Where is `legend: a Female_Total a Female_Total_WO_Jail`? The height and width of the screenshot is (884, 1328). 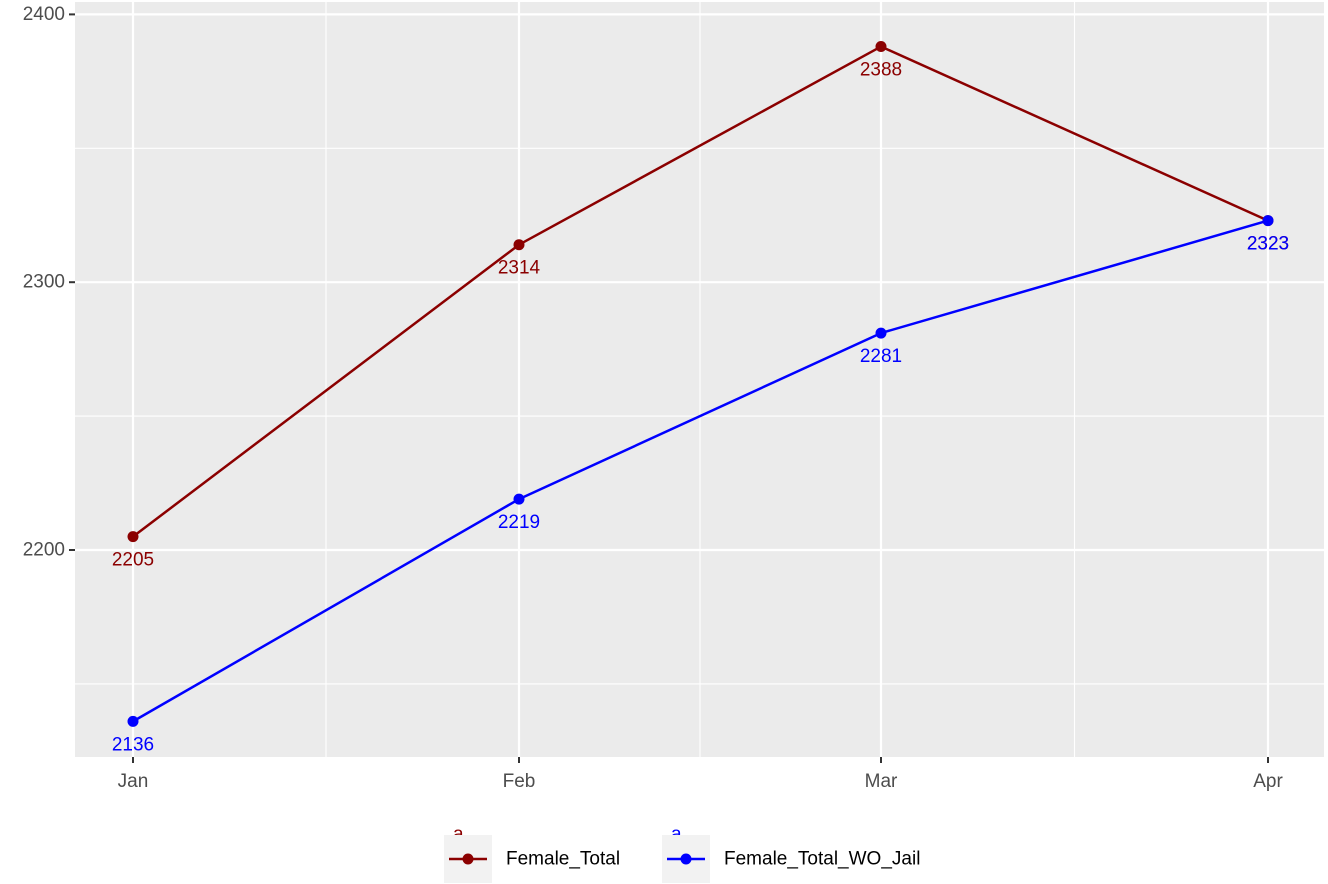
legend: a Female_Total a Female_Total_WO_Jail is located at coordinates (682, 853).